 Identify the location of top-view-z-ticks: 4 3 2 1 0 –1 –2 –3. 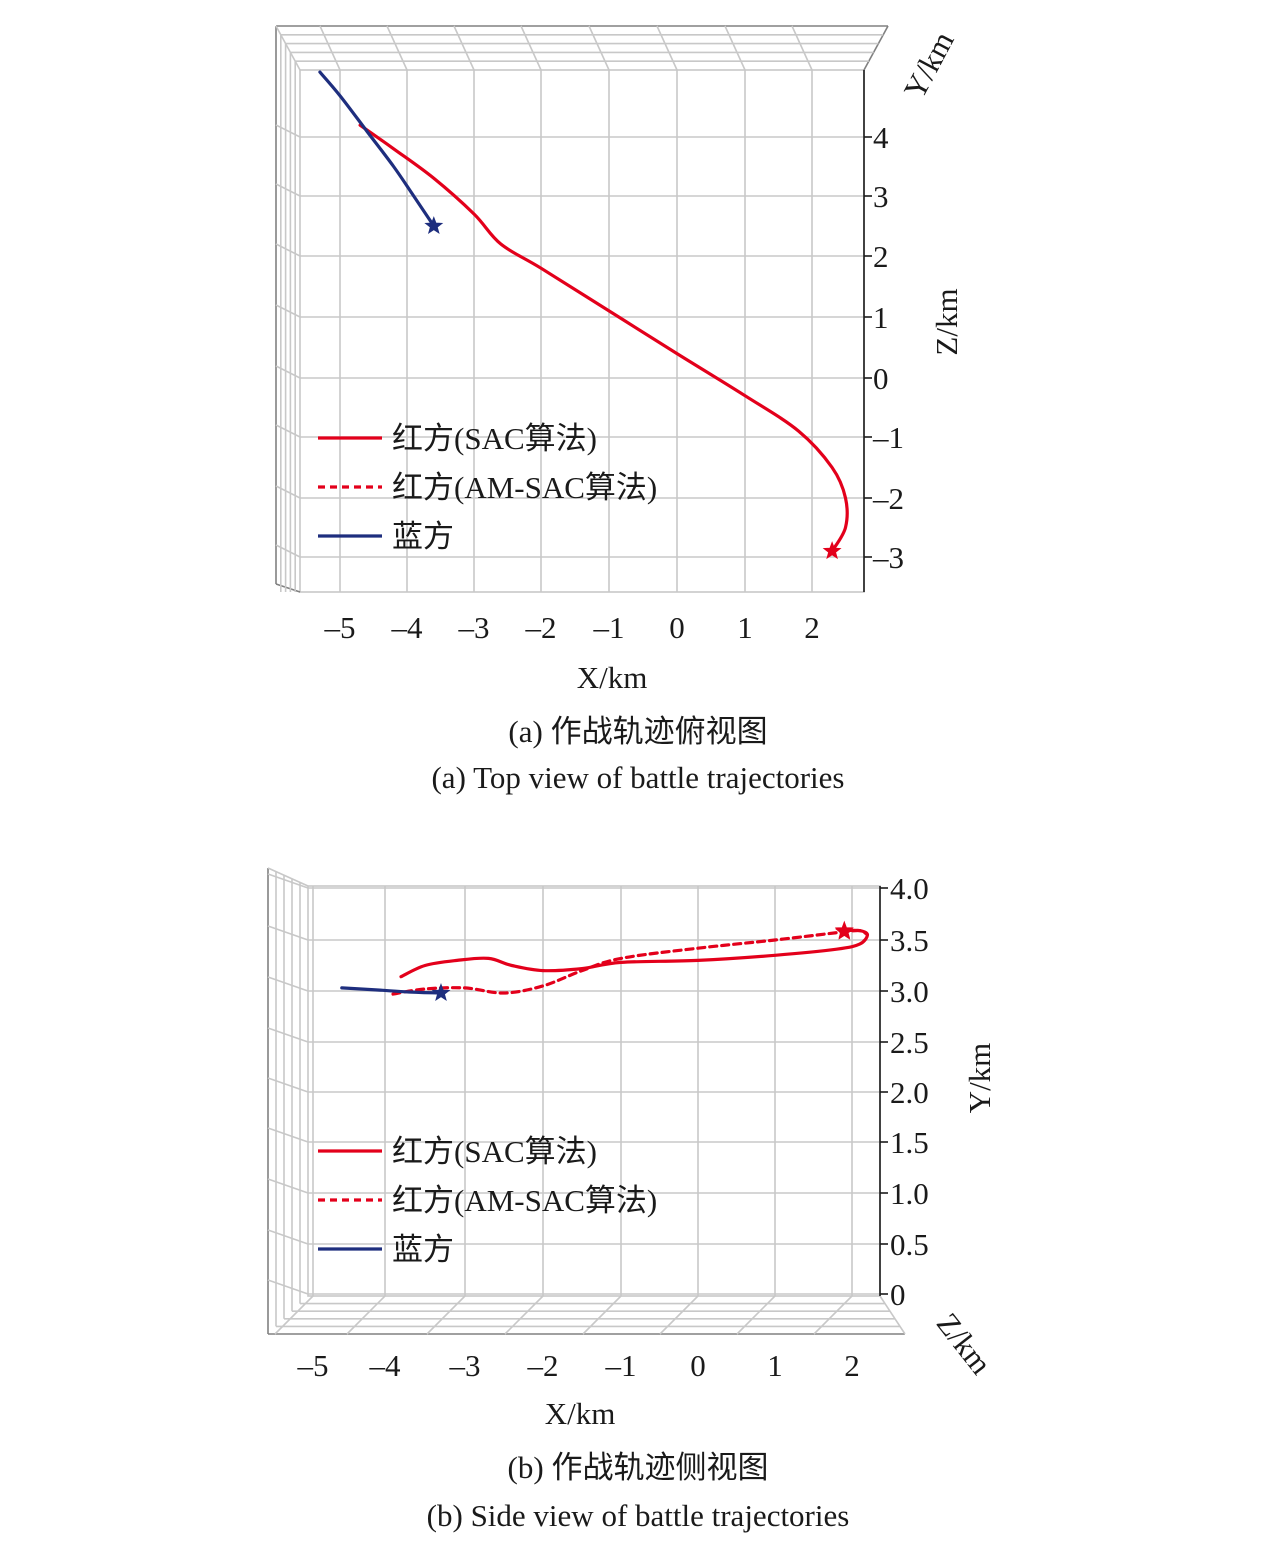
(883, 331).